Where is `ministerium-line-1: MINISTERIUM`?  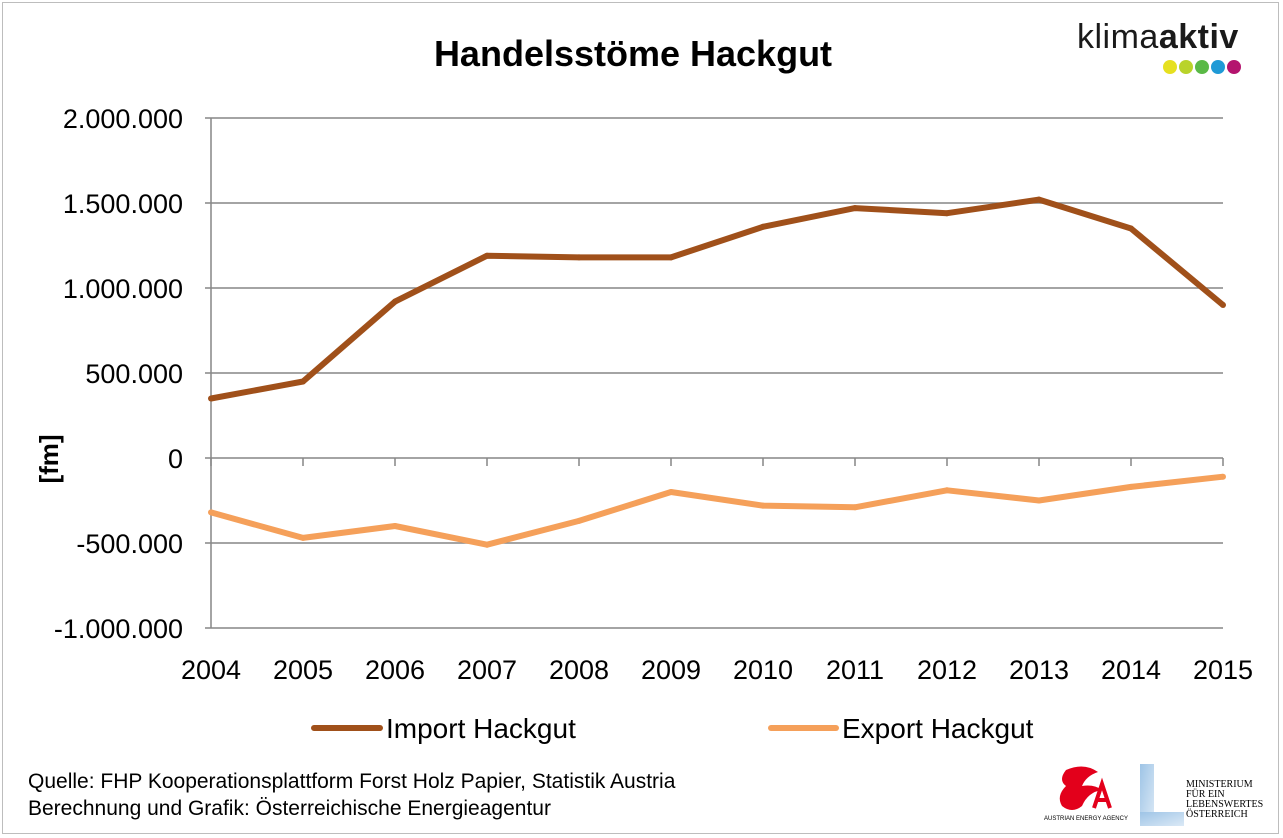 ministerium-line-1: MINISTERIUM is located at coordinates (1219, 784).